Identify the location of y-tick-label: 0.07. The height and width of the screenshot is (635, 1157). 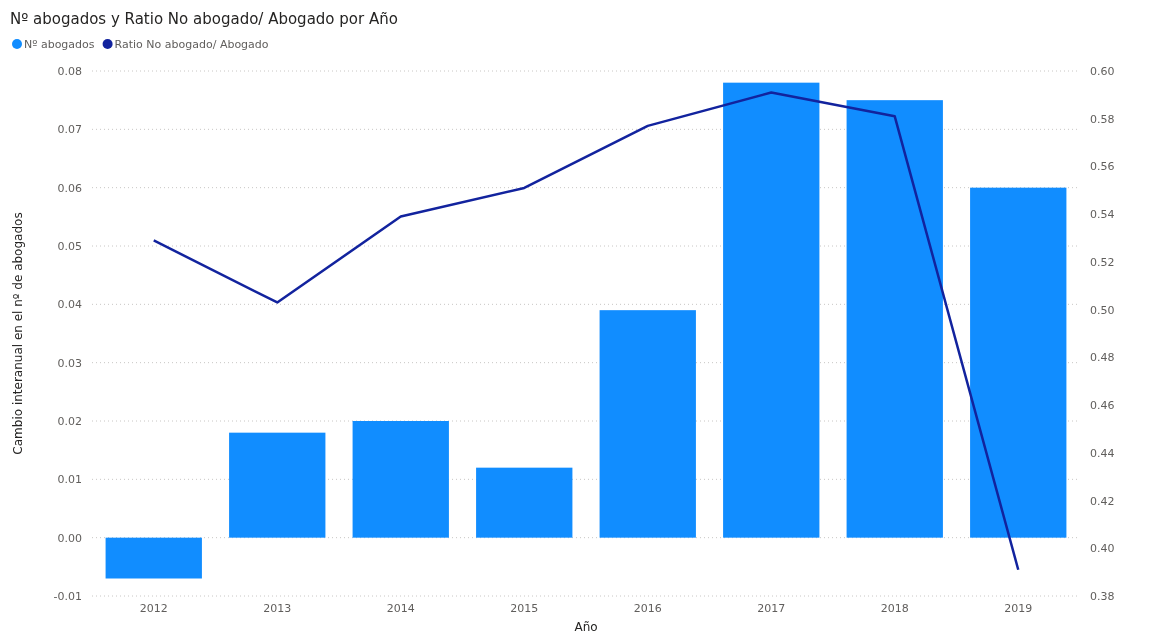
(69, 130).